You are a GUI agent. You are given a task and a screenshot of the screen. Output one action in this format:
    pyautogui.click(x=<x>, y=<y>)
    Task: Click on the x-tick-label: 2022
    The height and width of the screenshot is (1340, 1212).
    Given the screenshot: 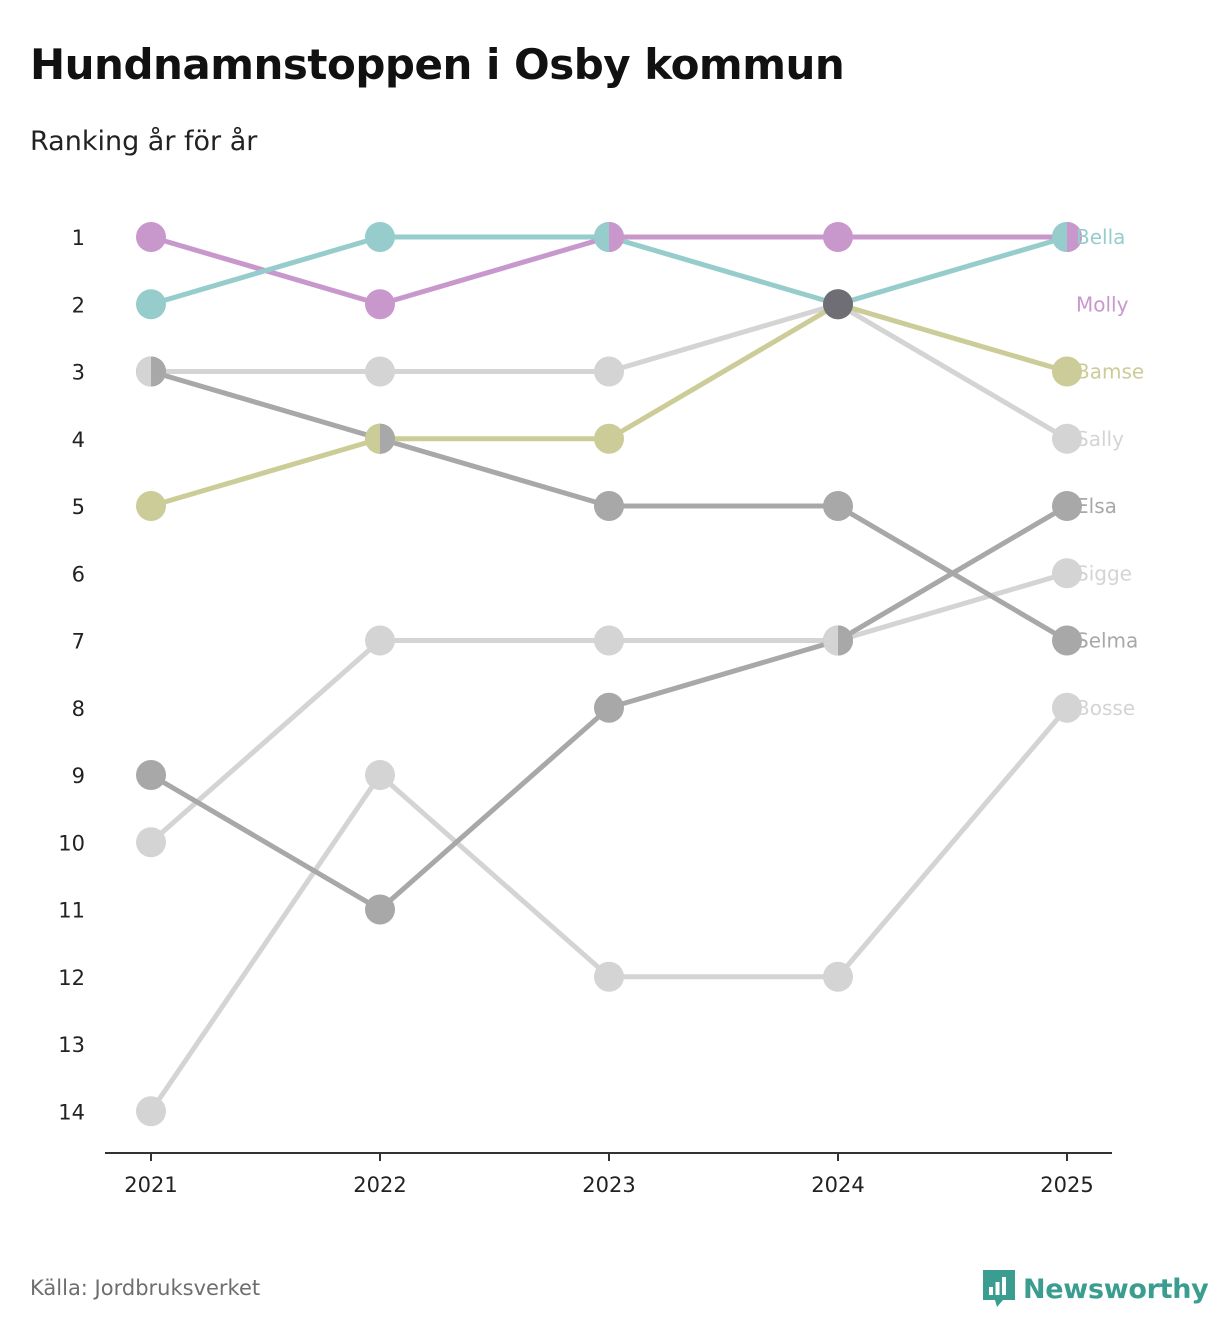 What is the action you would take?
    pyautogui.click(x=379, y=1185)
    